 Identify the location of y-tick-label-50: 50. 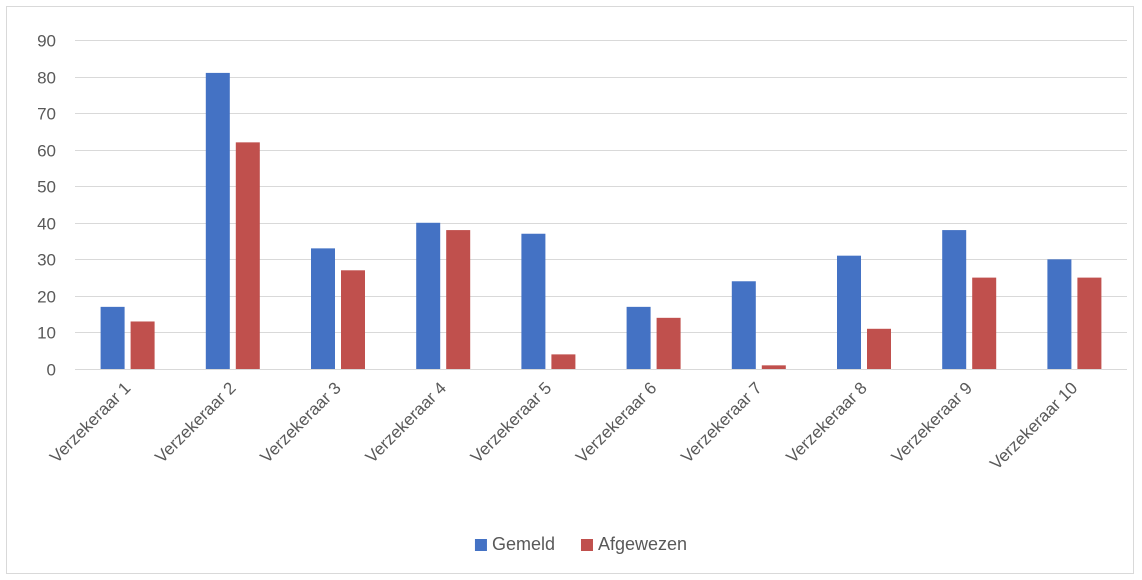
(46, 187).